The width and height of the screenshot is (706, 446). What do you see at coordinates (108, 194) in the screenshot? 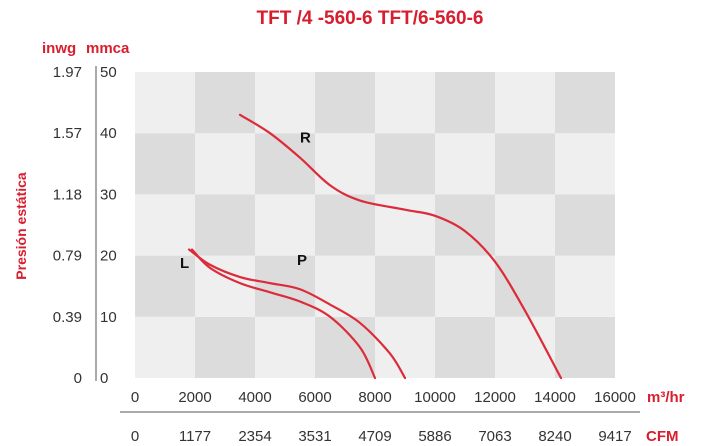
I see `y-tick-label-mmca: 30` at bounding box center [108, 194].